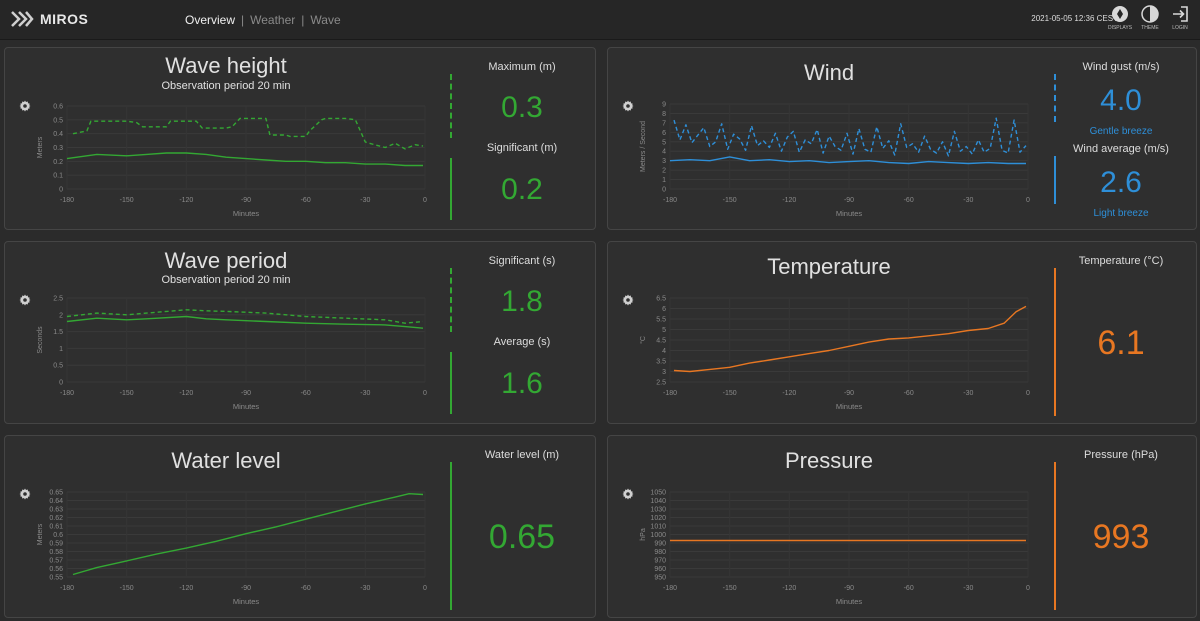 The image size is (1200, 621). What do you see at coordinates (1055, 98) in the screenshot?
I see `gust-indicator-bar` at bounding box center [1055, 98].